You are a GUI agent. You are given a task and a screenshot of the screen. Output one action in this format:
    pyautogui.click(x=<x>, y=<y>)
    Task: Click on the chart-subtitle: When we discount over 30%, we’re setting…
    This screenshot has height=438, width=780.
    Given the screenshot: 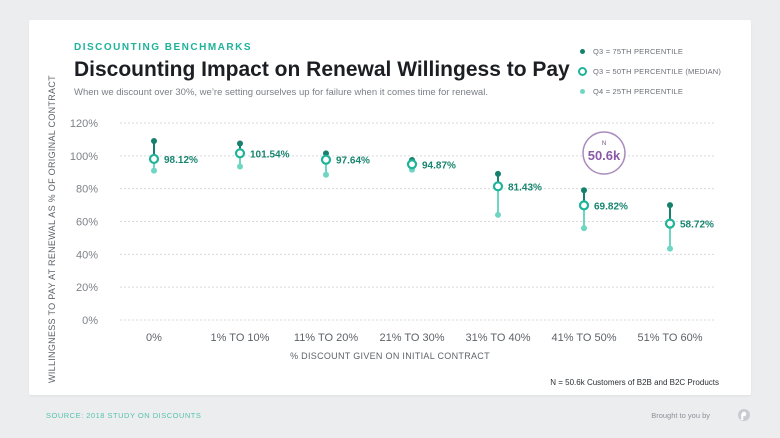 What is the action you would take?
    pyautogui.click(x=281, y=92)
    